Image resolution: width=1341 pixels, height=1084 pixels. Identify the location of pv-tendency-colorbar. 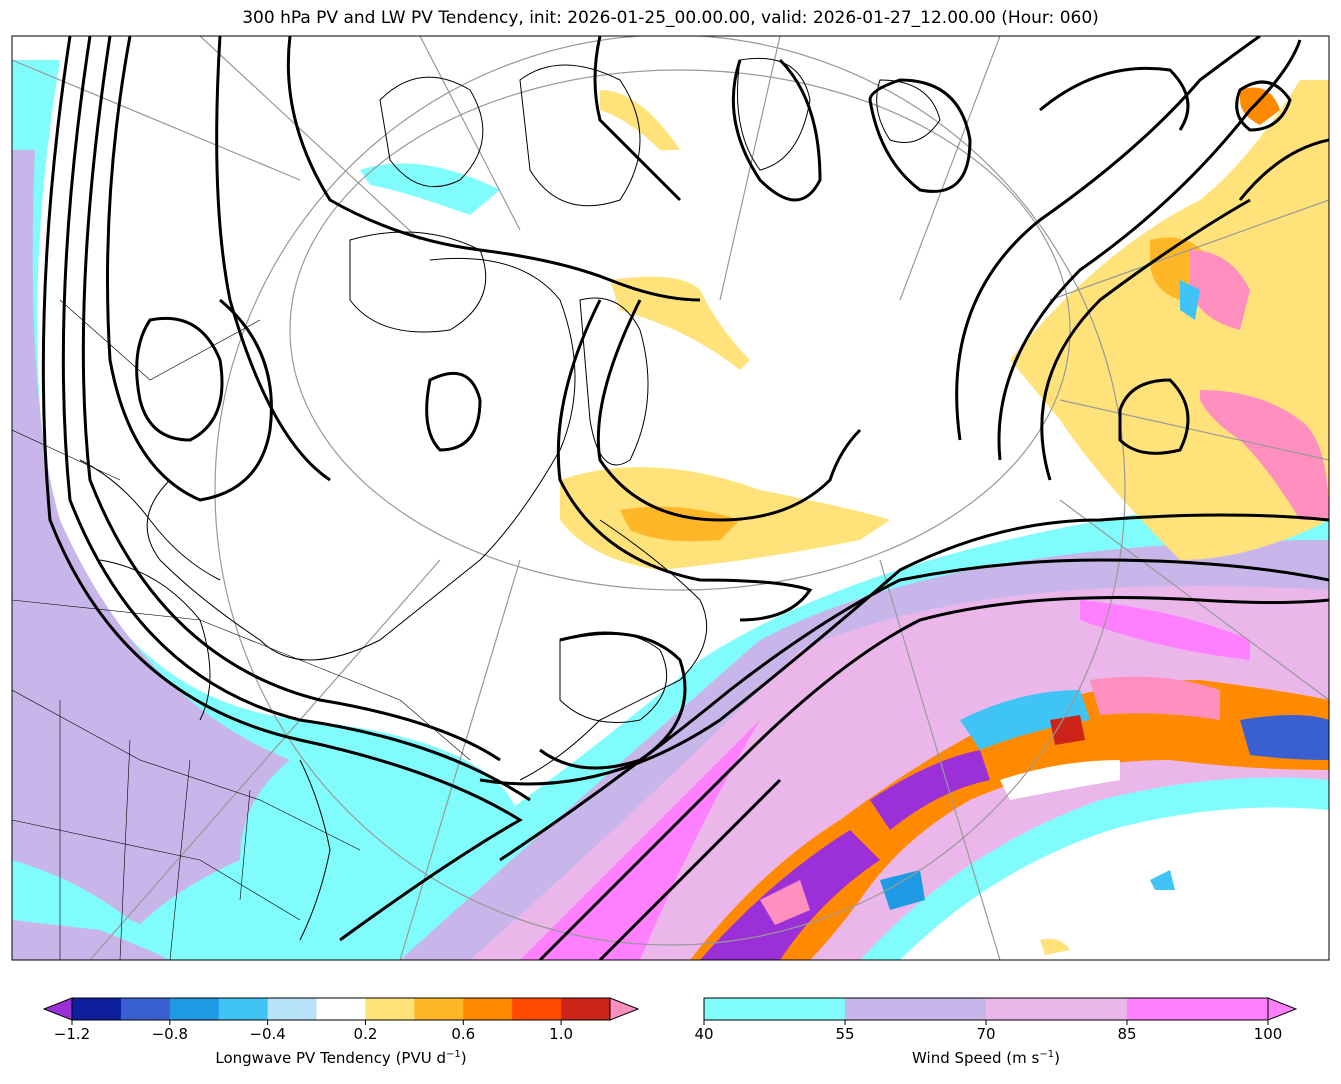
(341, 1011).